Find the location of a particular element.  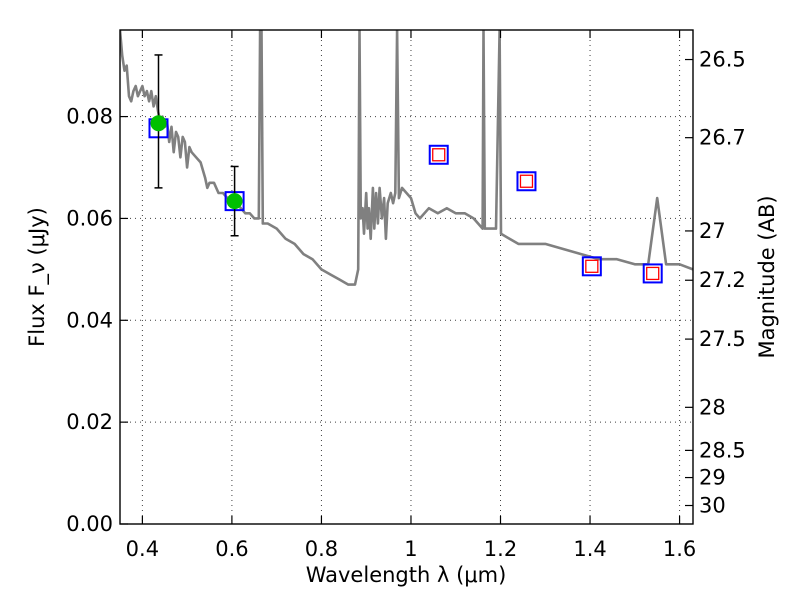

y-tick-label: 0.08 is located at coordinates (89, 117).